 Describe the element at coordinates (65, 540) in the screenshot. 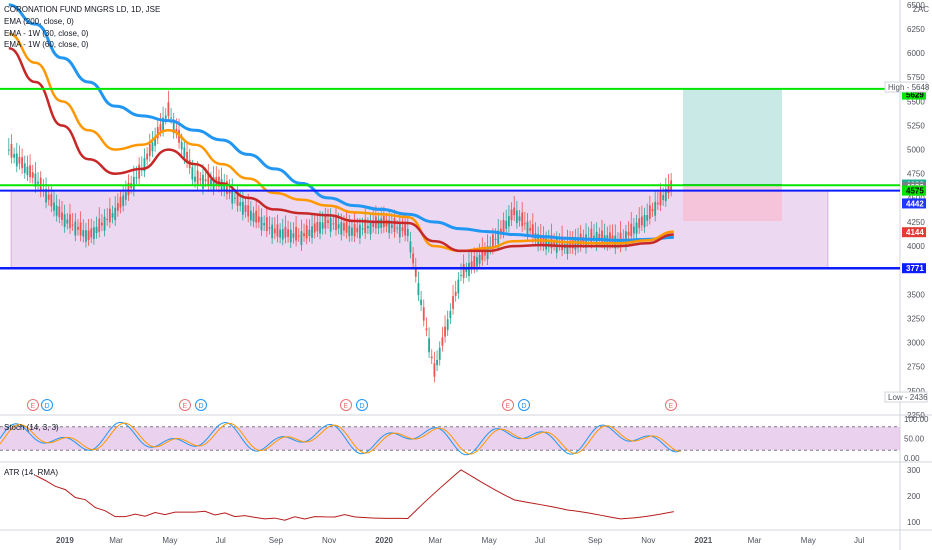

I see `time-tick-label: 2019` at that location.